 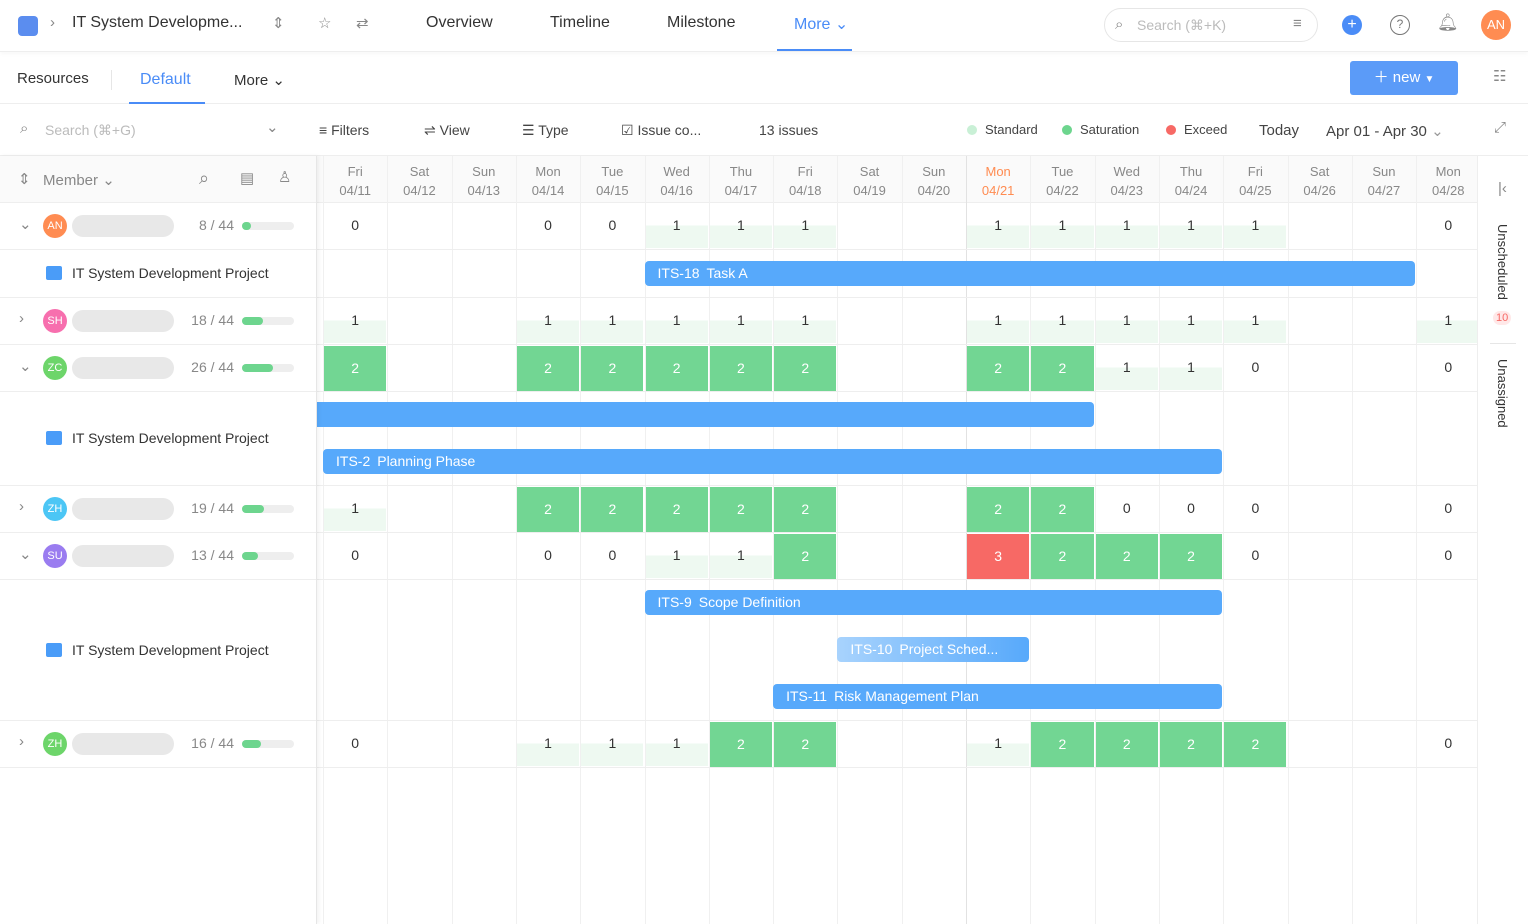 I want to click on user-avatar: AN, so click(x=1496, y=25).